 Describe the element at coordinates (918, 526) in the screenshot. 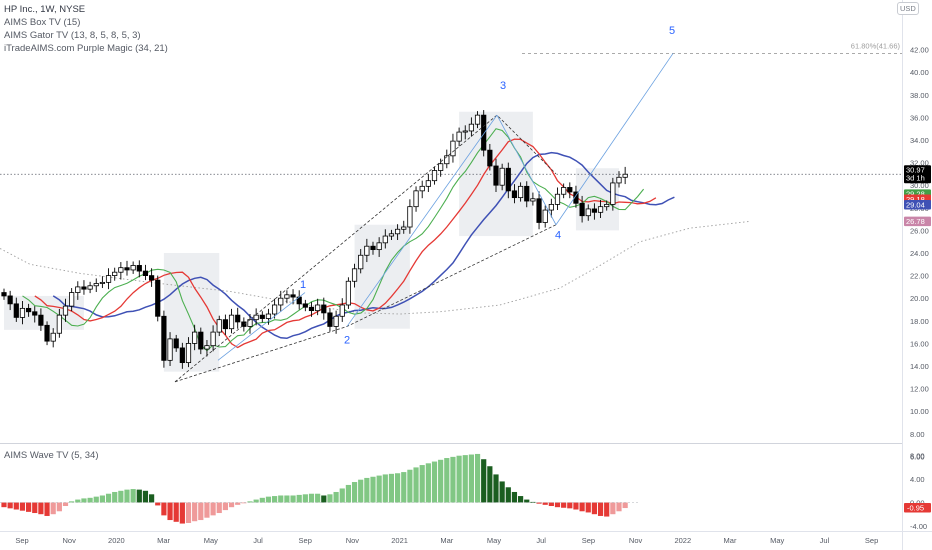

I see `osc-tick-3: -4.00` at that location.